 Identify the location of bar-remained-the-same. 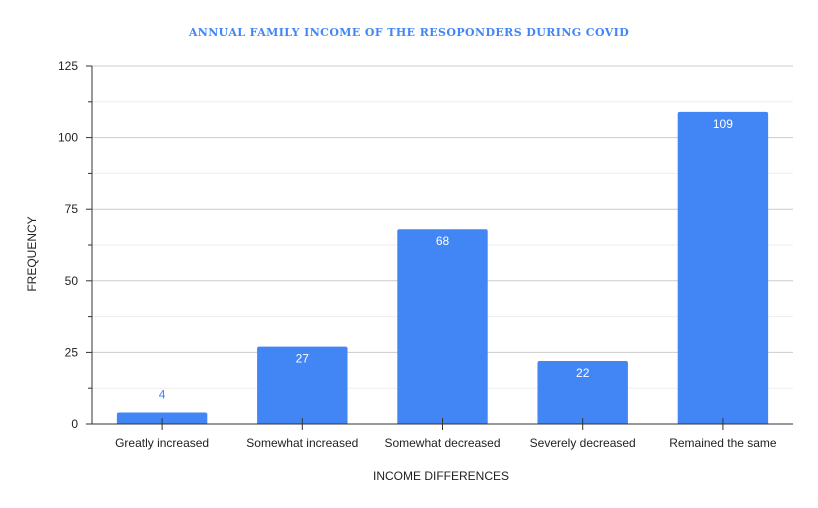
(723, 267).